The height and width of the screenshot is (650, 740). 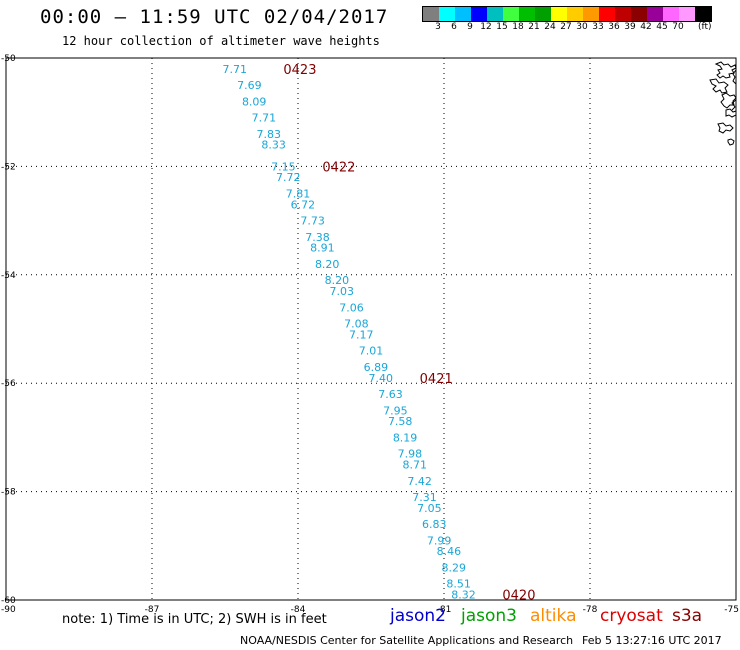 What do you see at coordinates (438, 27) in the screenshot?
I see `colorbar-tick-label: 3` at bounding box center [438, 27].